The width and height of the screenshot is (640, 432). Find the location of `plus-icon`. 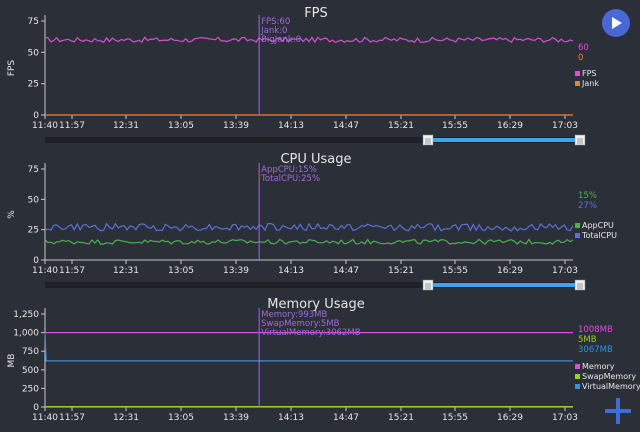

plus-icon is located at coordinates (618, 411).